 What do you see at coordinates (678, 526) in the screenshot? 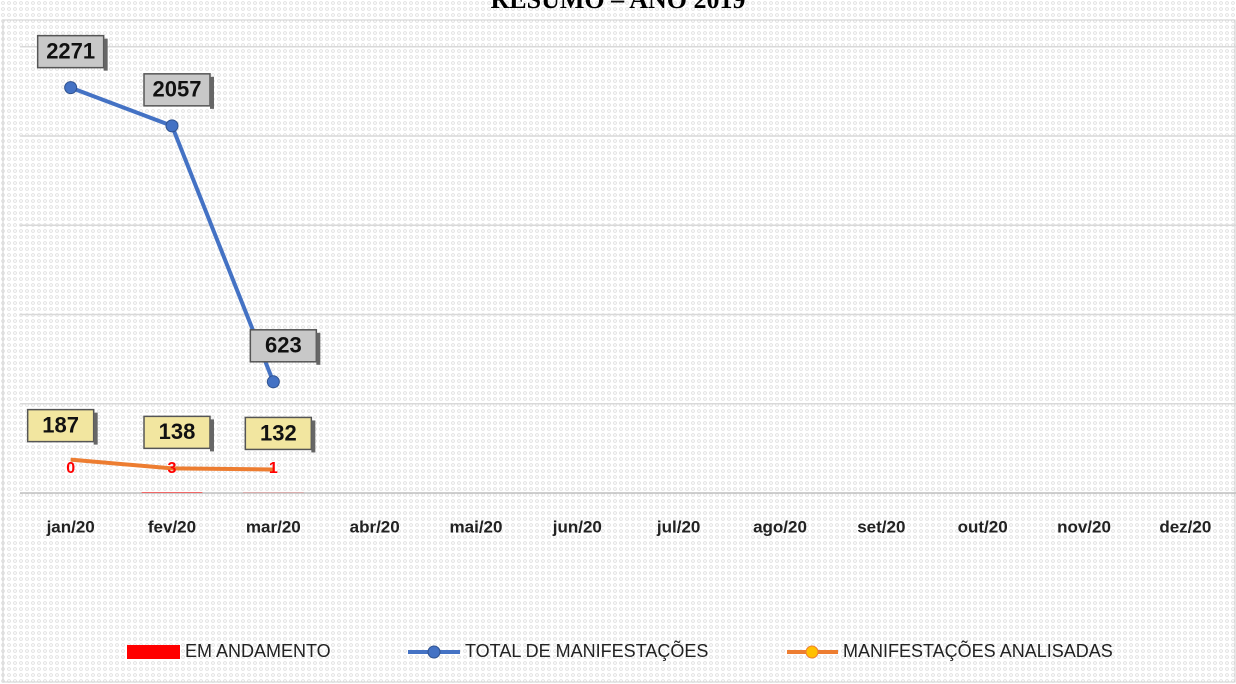
I see `x-tick-label: jul/20` at bounding box center [678, 526].